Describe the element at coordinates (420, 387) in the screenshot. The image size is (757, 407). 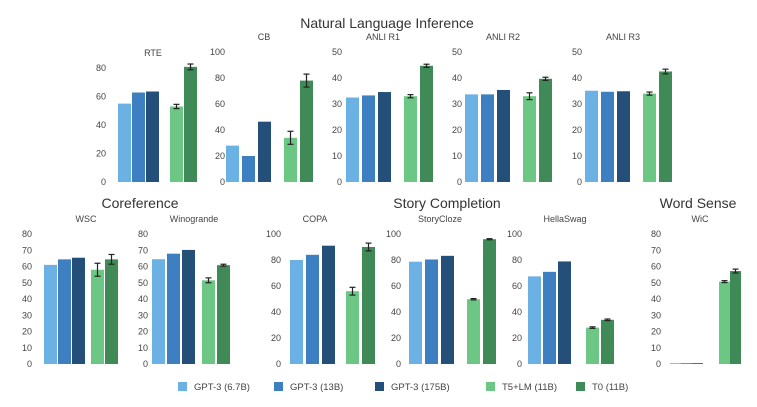
I see `legend-label: GPT-3 (175B)` at that location.